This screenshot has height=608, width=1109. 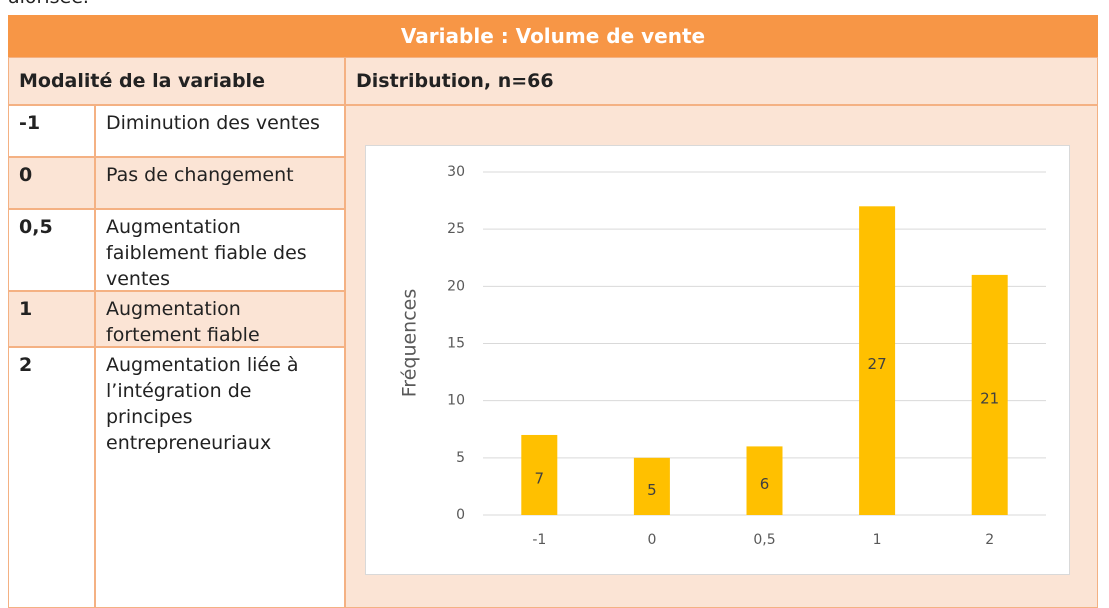 I want to click on y-tick-label: 30, so click(x=456, y=172).